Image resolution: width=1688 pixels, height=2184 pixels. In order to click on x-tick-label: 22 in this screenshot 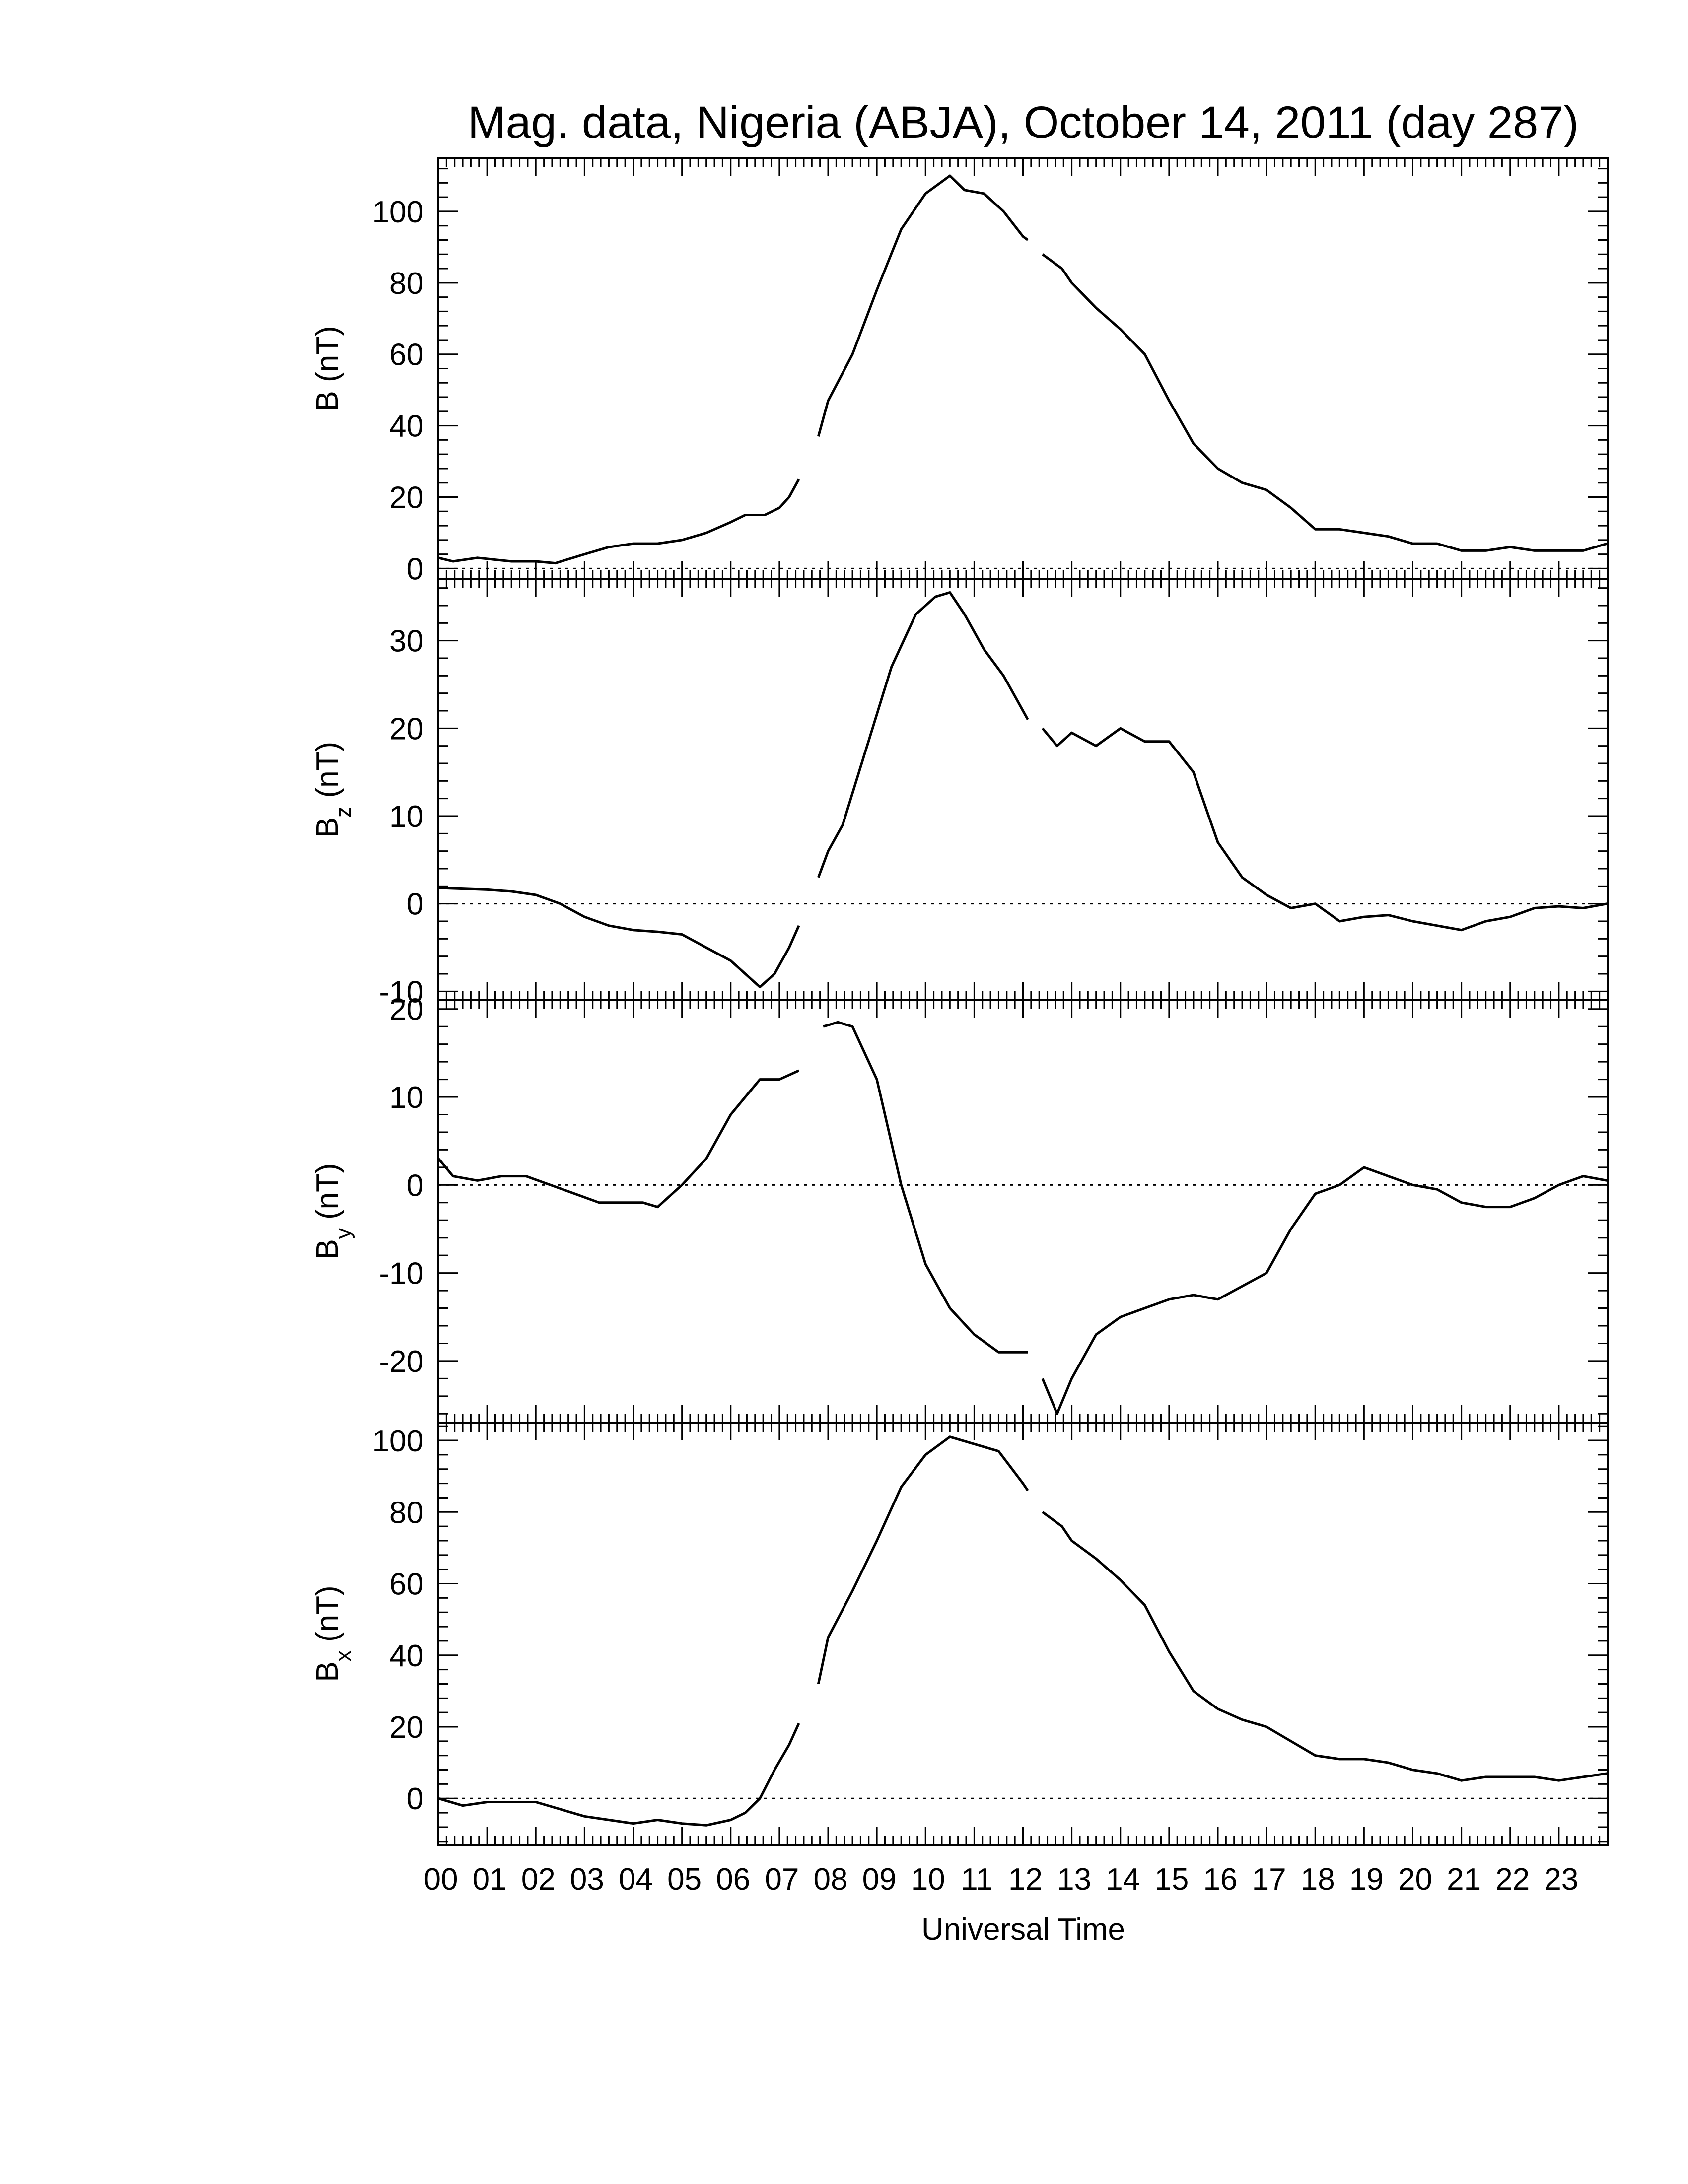, I will do `click(1512, 1879)`.